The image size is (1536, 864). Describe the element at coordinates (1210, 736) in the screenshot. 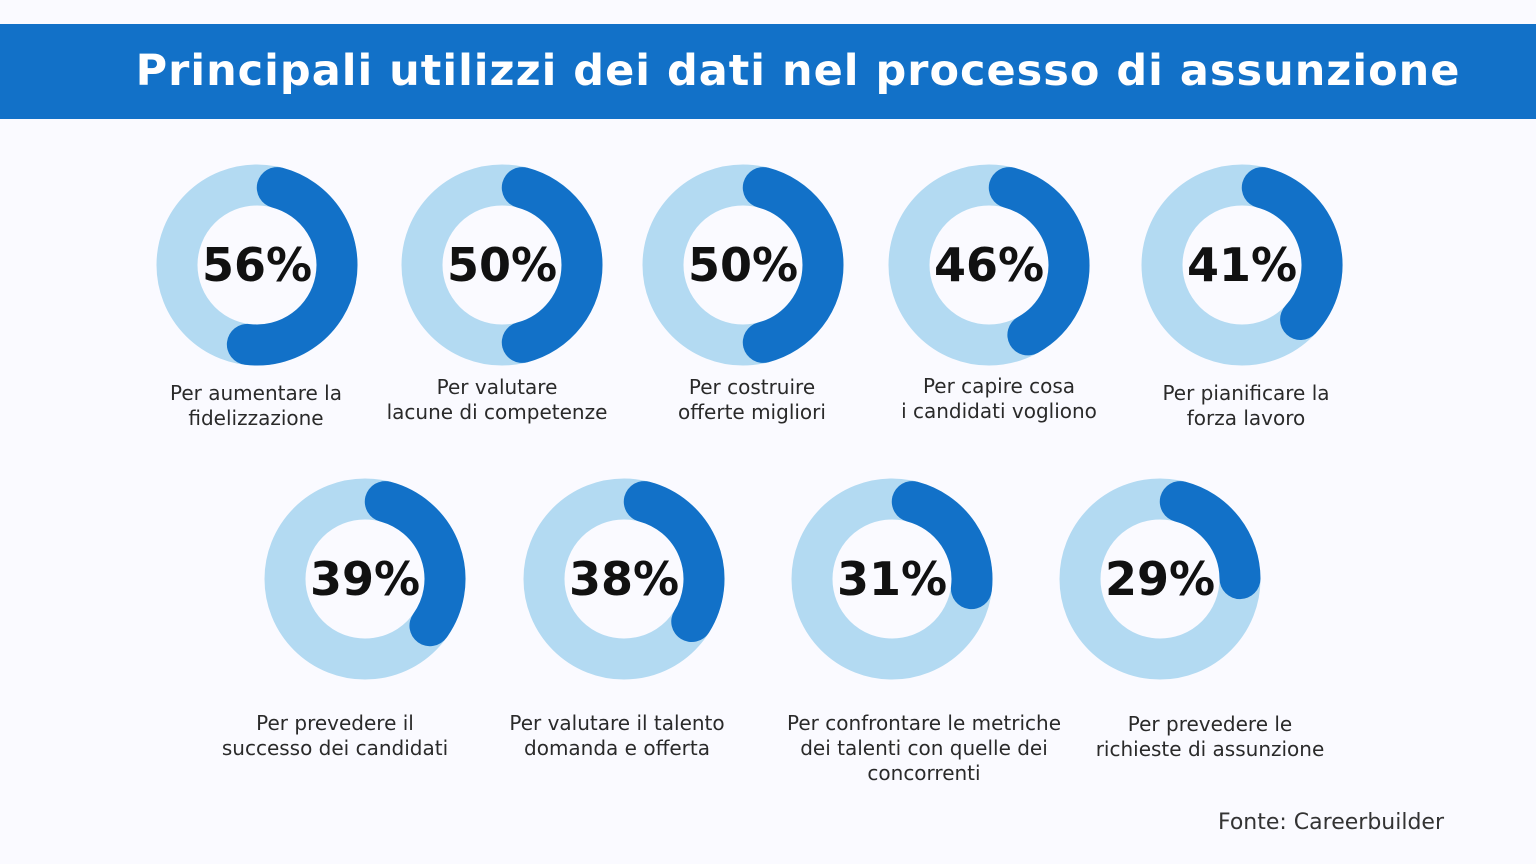

I see `category-label: Per prevedere le richieste di assunzione` at that location.